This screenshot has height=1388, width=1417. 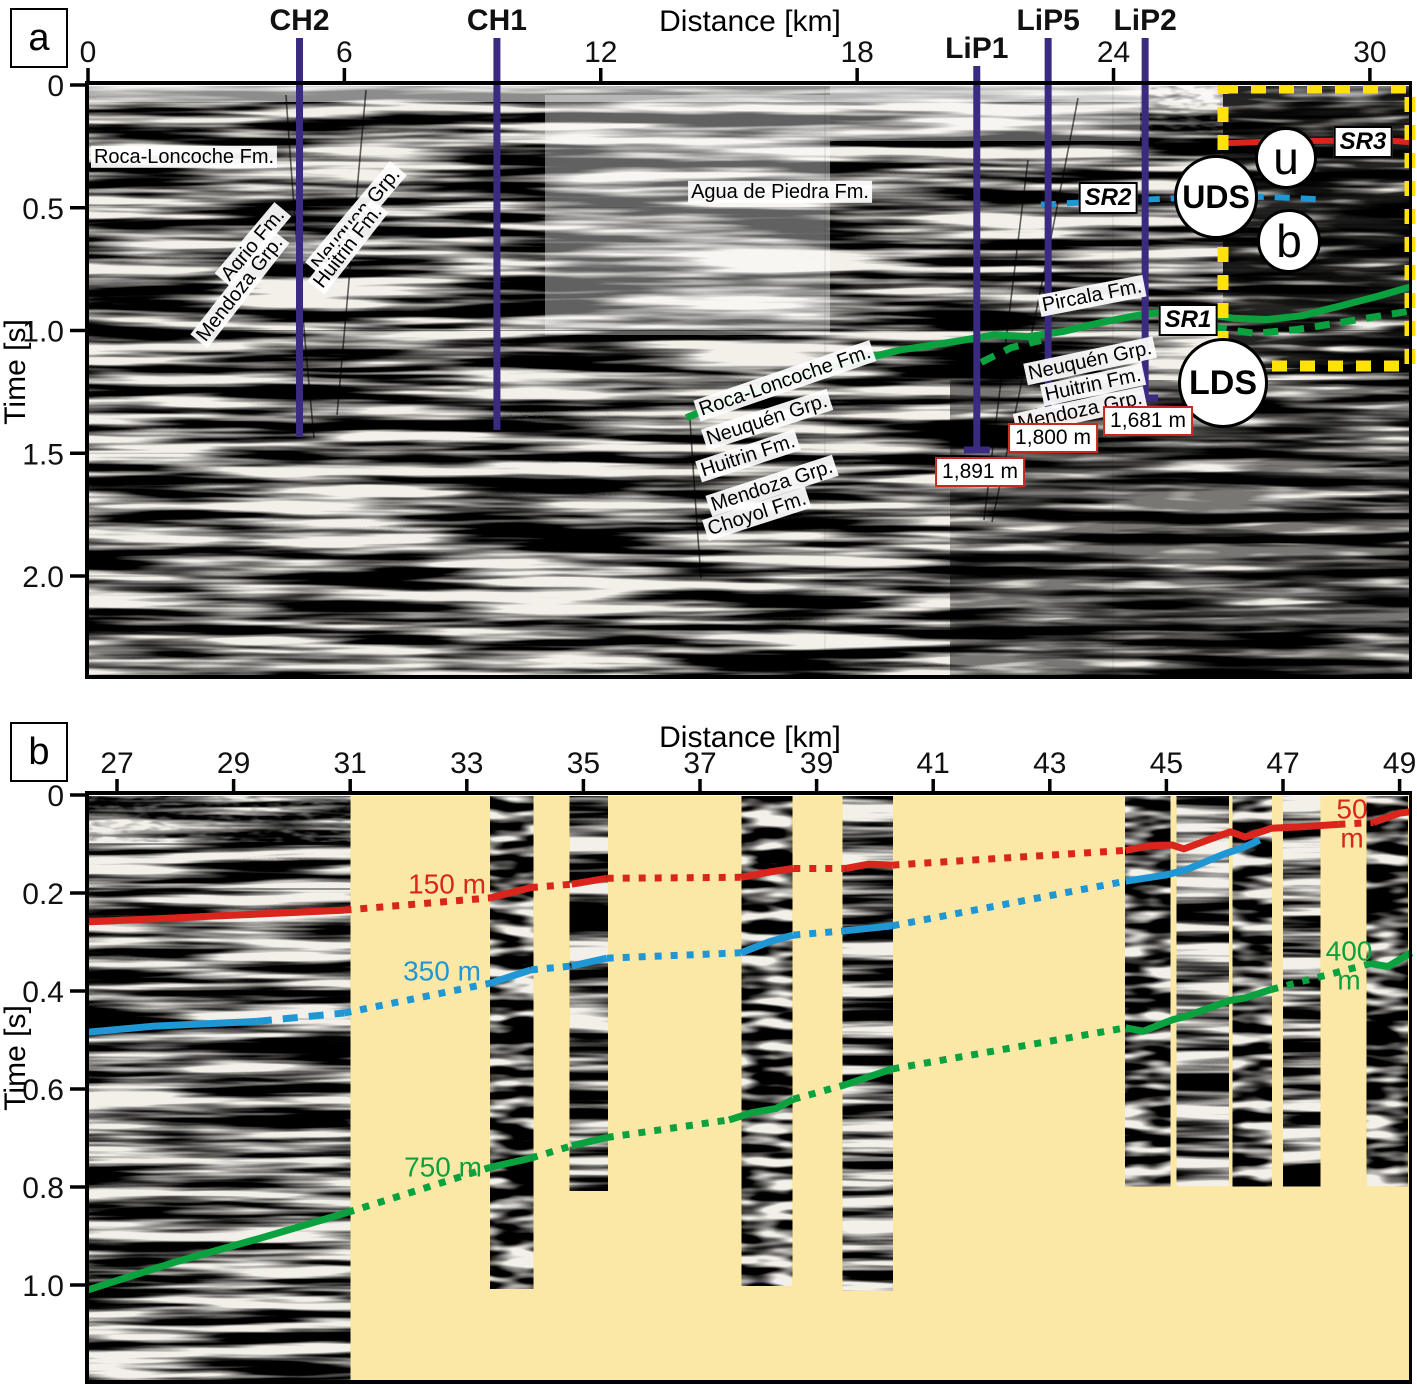 What do you see at coordinates (1144, 20) in the screenshot?
I see `well-label-LiP2: LiP2` at bounding box center [1144, 20].